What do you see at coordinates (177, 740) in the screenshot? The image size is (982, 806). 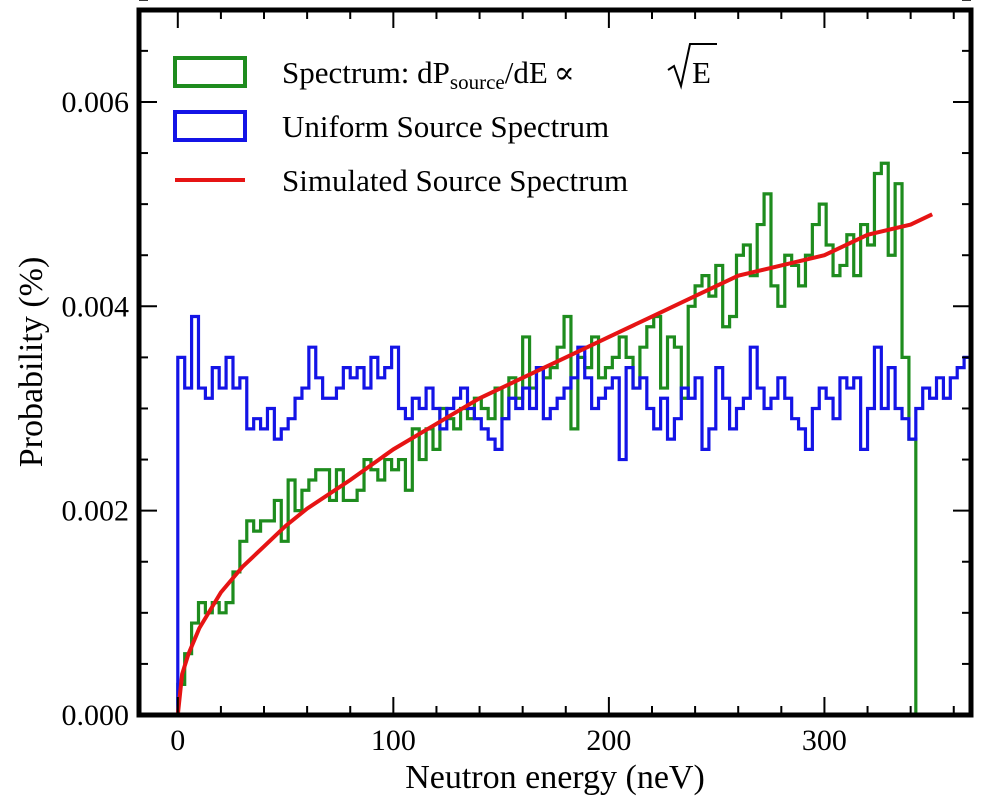 I see `x-tick-label: 0` at bounding box center [177, 740].